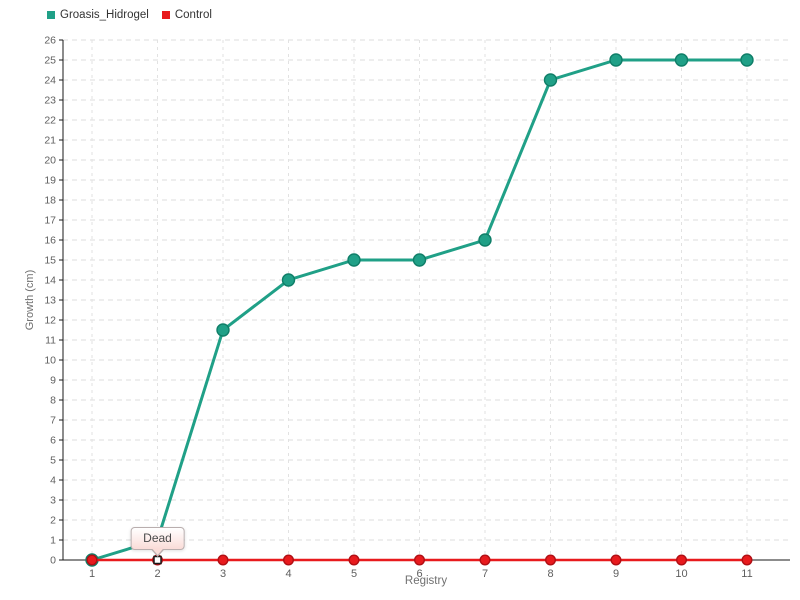  What do you see at coordinates (485, 240) in the screenshot?
I see `point-groasis_hidrogel-x7` at bounding box center [485, 240].